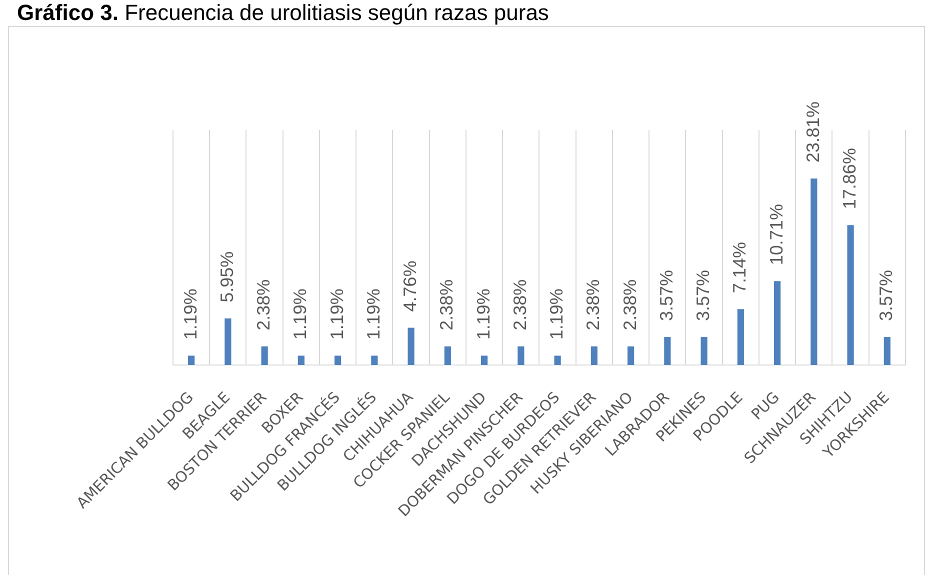 The height and width of the screenshot is (575, 934). Describe the element at coordinates (850, 179) in the screenshot. I see `data-label: 17.86%` at that location.